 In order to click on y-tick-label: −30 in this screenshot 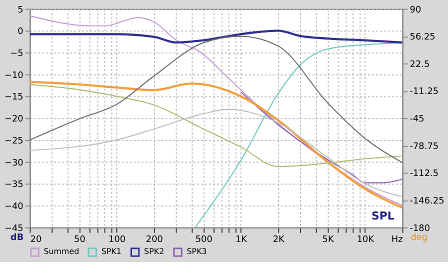, I will do `click(14, 163)`.